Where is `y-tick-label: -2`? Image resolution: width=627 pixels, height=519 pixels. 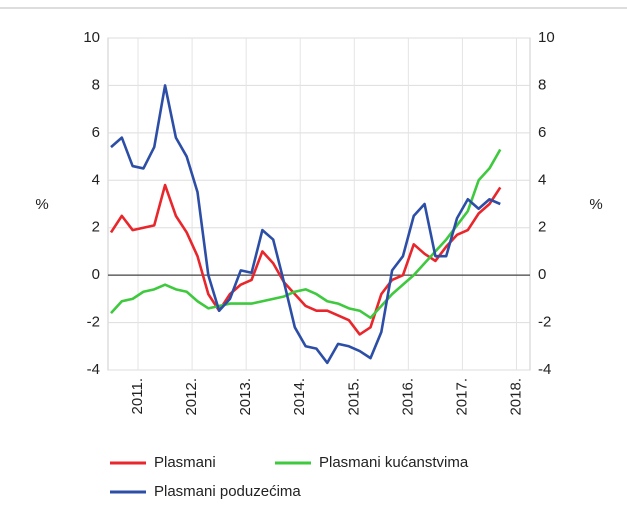
y-tick-label: -2 is located at coordinates (93, 322).